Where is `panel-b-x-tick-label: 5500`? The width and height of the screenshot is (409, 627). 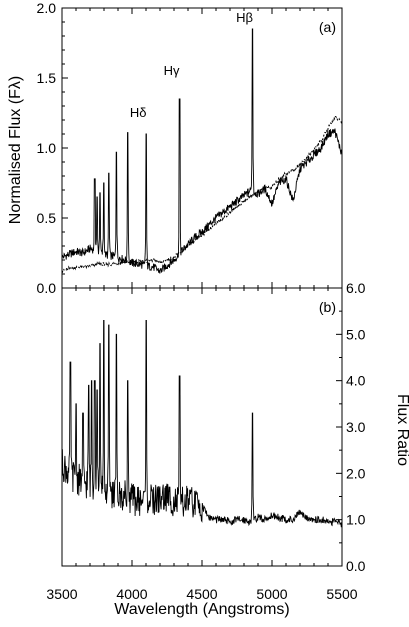 panel-b-x-tick-label: 5500 is located at coordinates (341, 594).